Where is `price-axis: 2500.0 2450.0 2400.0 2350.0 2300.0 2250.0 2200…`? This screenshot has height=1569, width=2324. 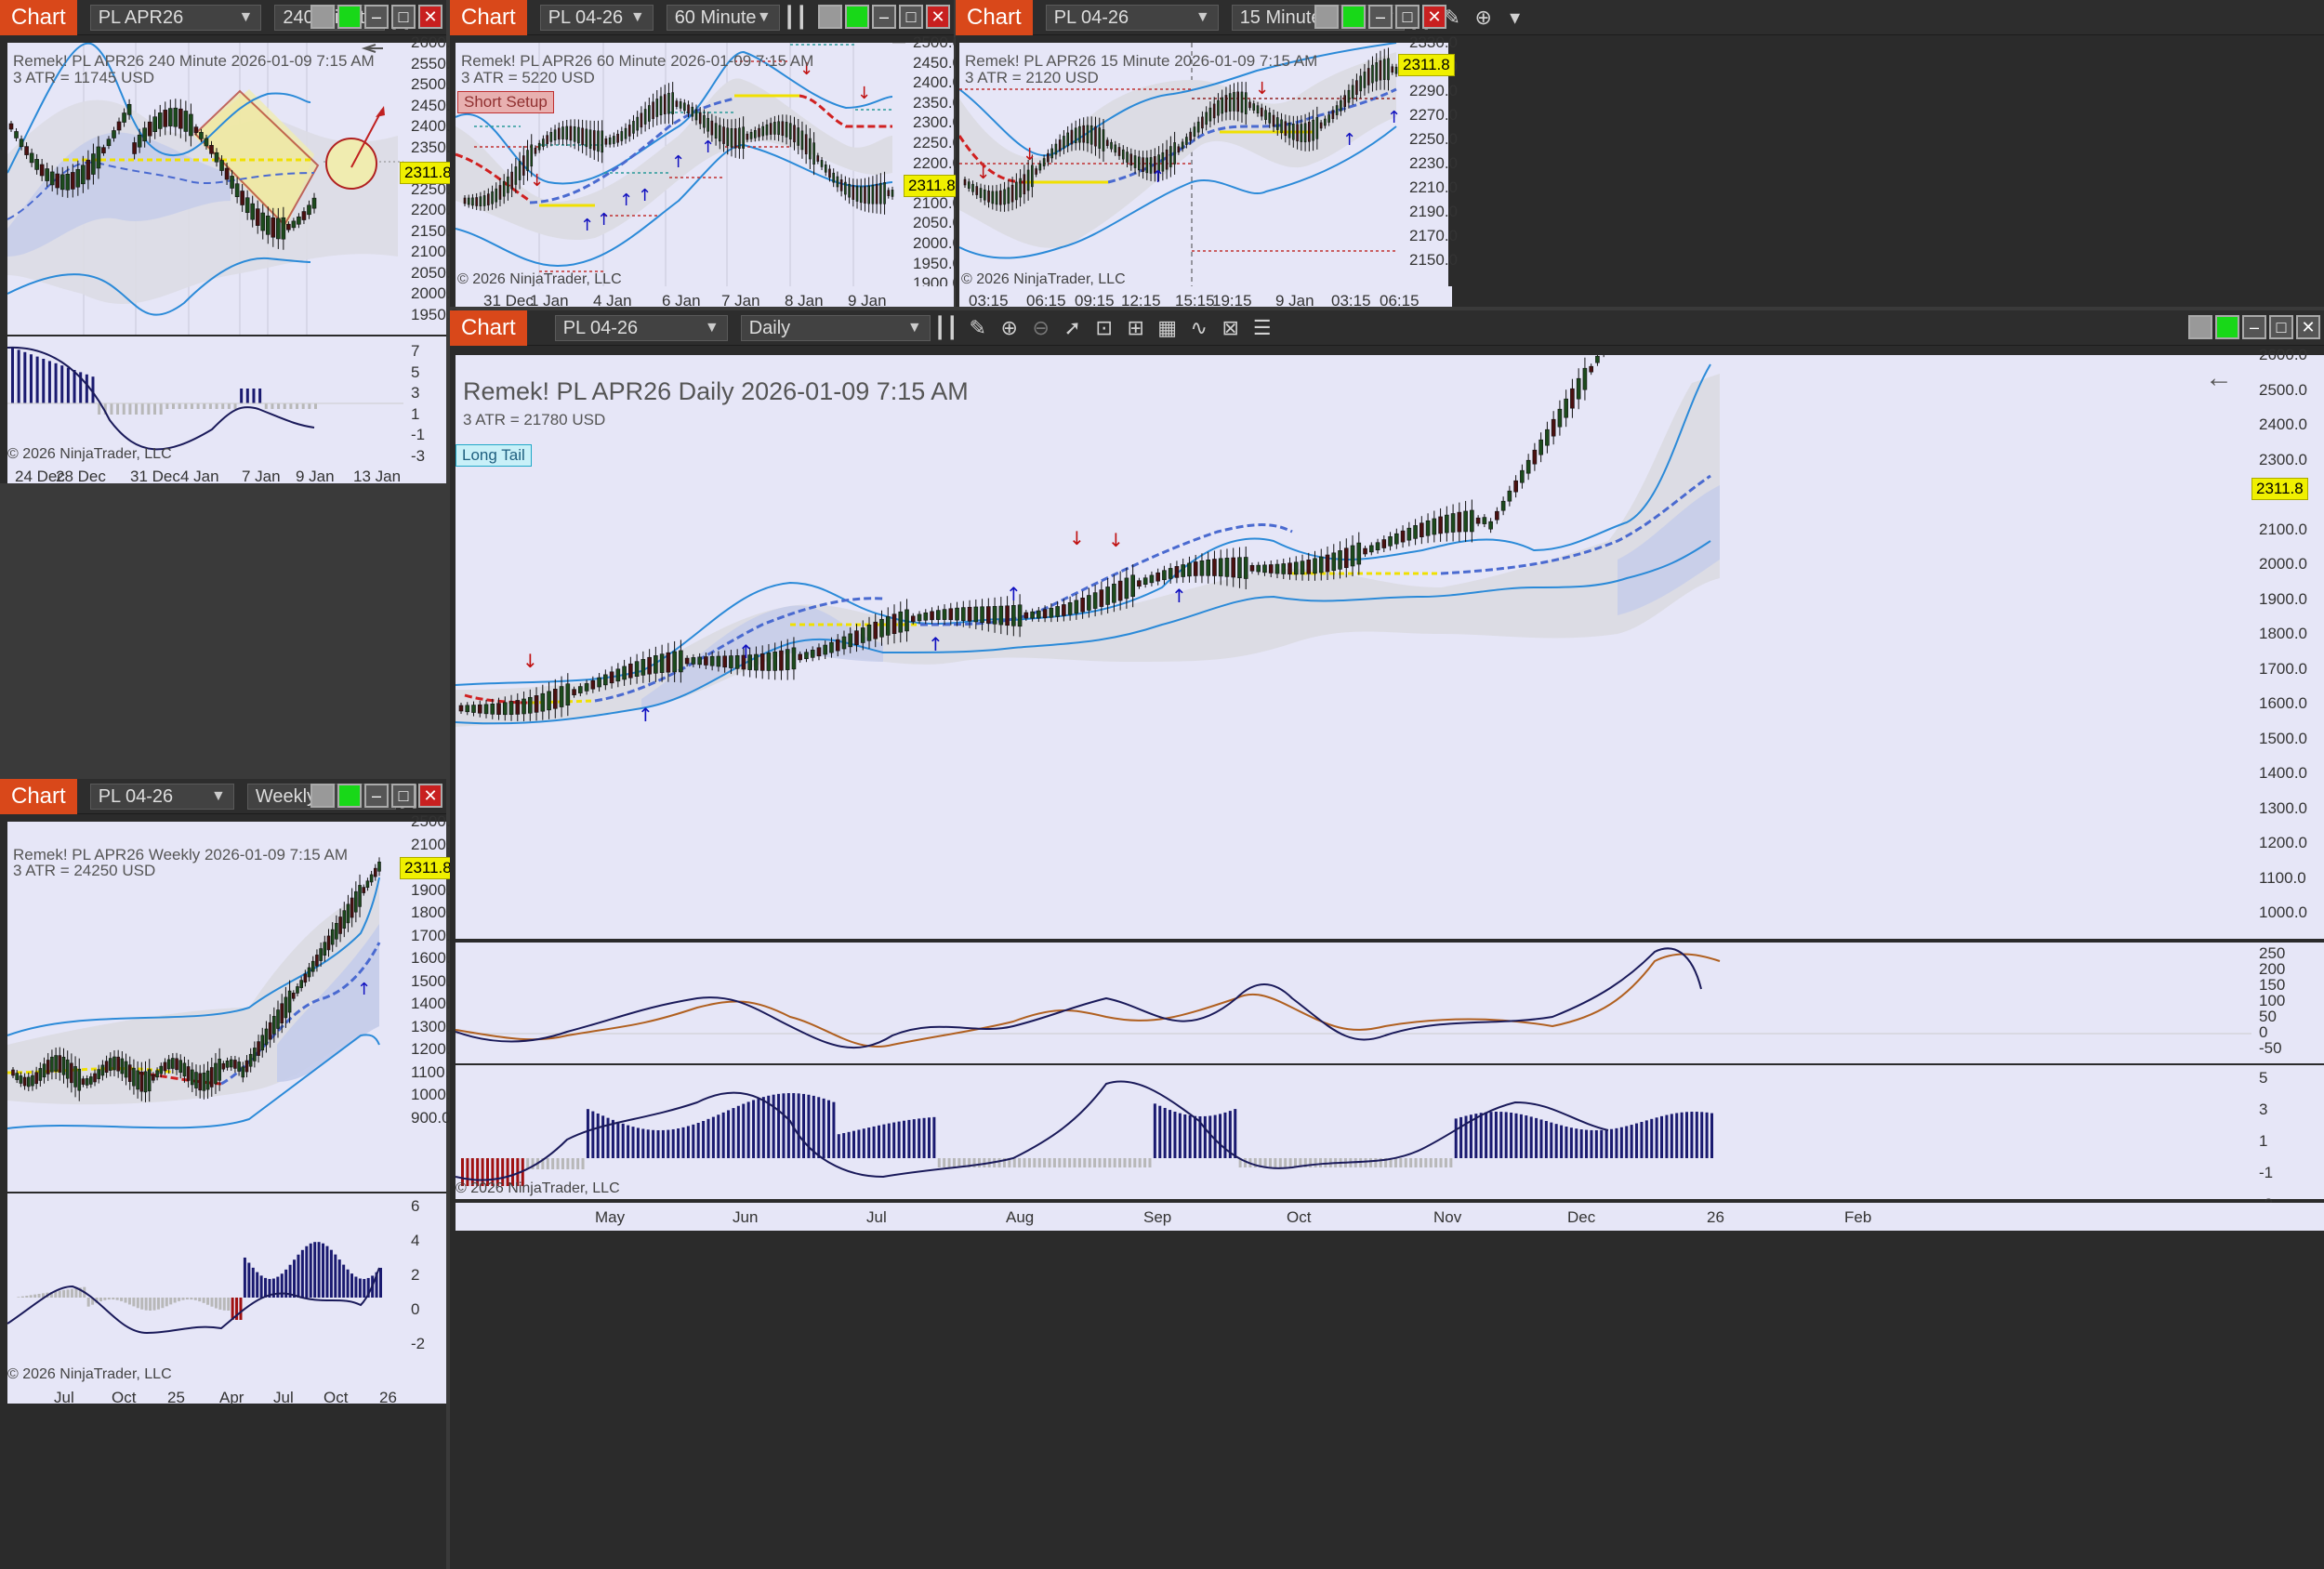 price-axis: 2500.0 2450.0 2400.0 2350.0 2300.0 2250.0 2200… is located at coordinates (932, 162).